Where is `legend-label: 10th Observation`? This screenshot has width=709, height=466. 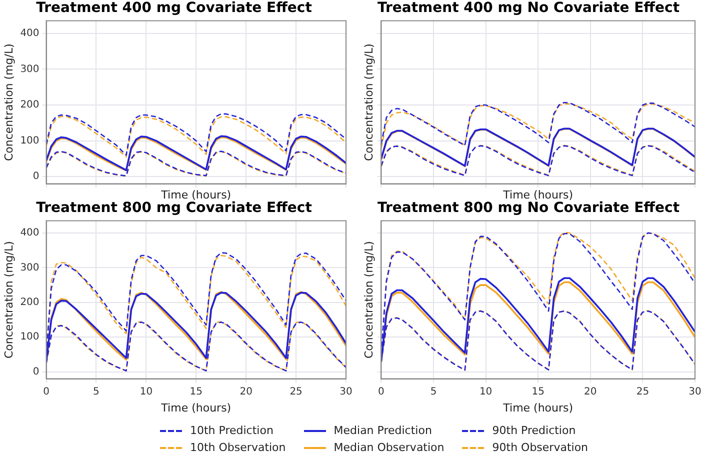
legend-label: 10th Observation is located at coordinates (238, 447).